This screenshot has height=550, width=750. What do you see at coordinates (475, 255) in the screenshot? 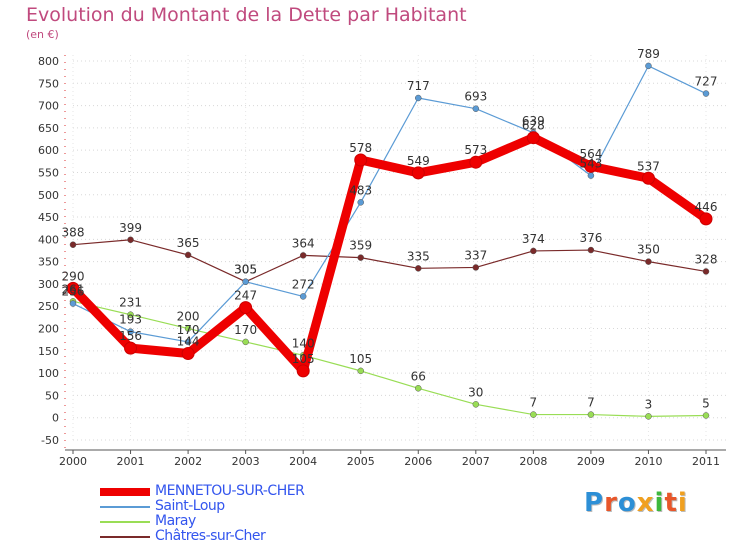
I see `data-label: 337` at bounding box center [475, 255].